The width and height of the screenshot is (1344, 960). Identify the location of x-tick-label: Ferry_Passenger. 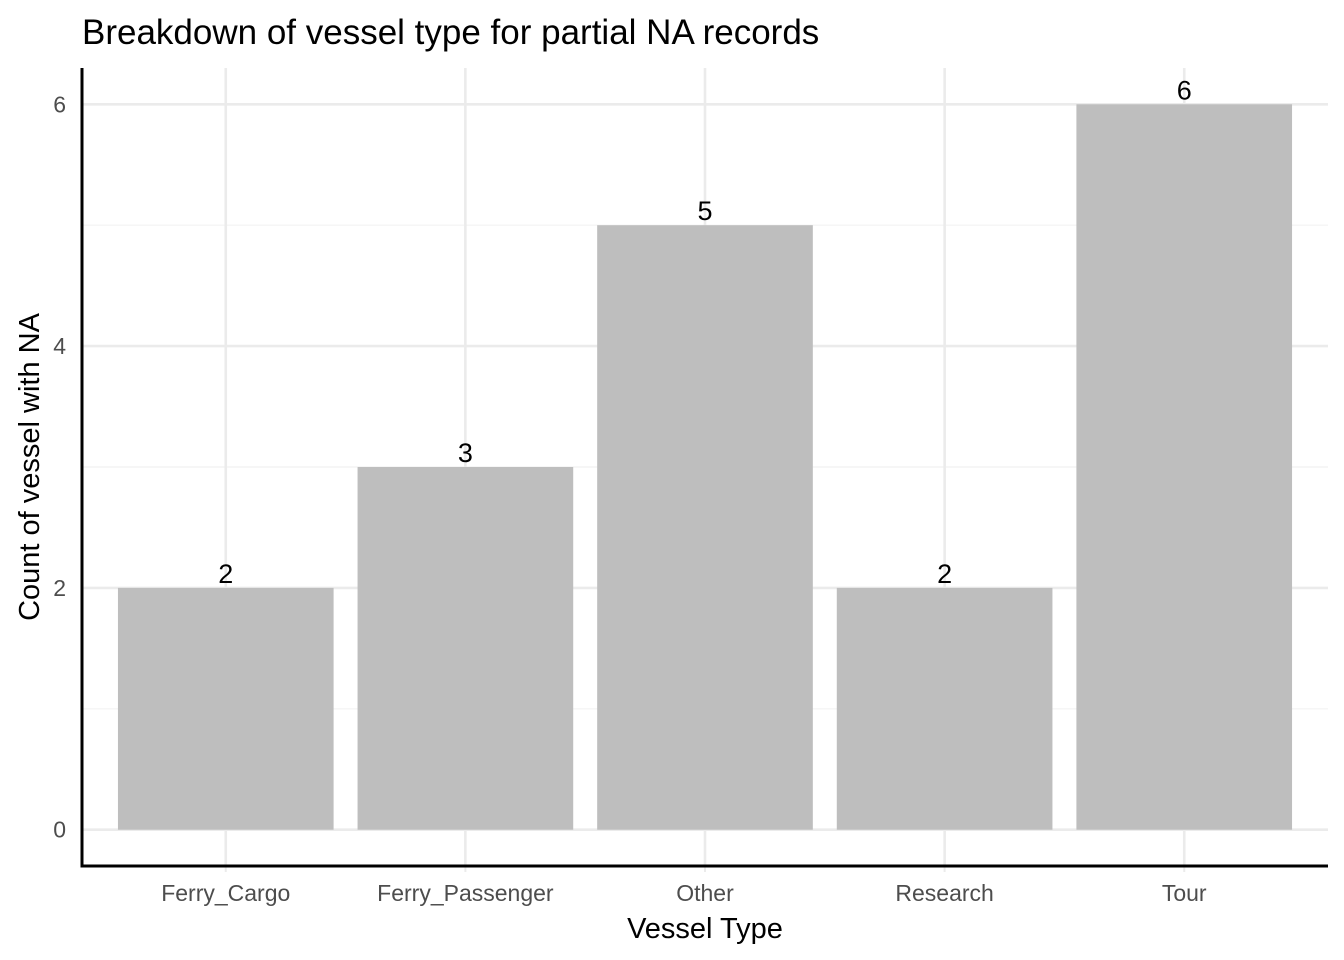
(465, 893).